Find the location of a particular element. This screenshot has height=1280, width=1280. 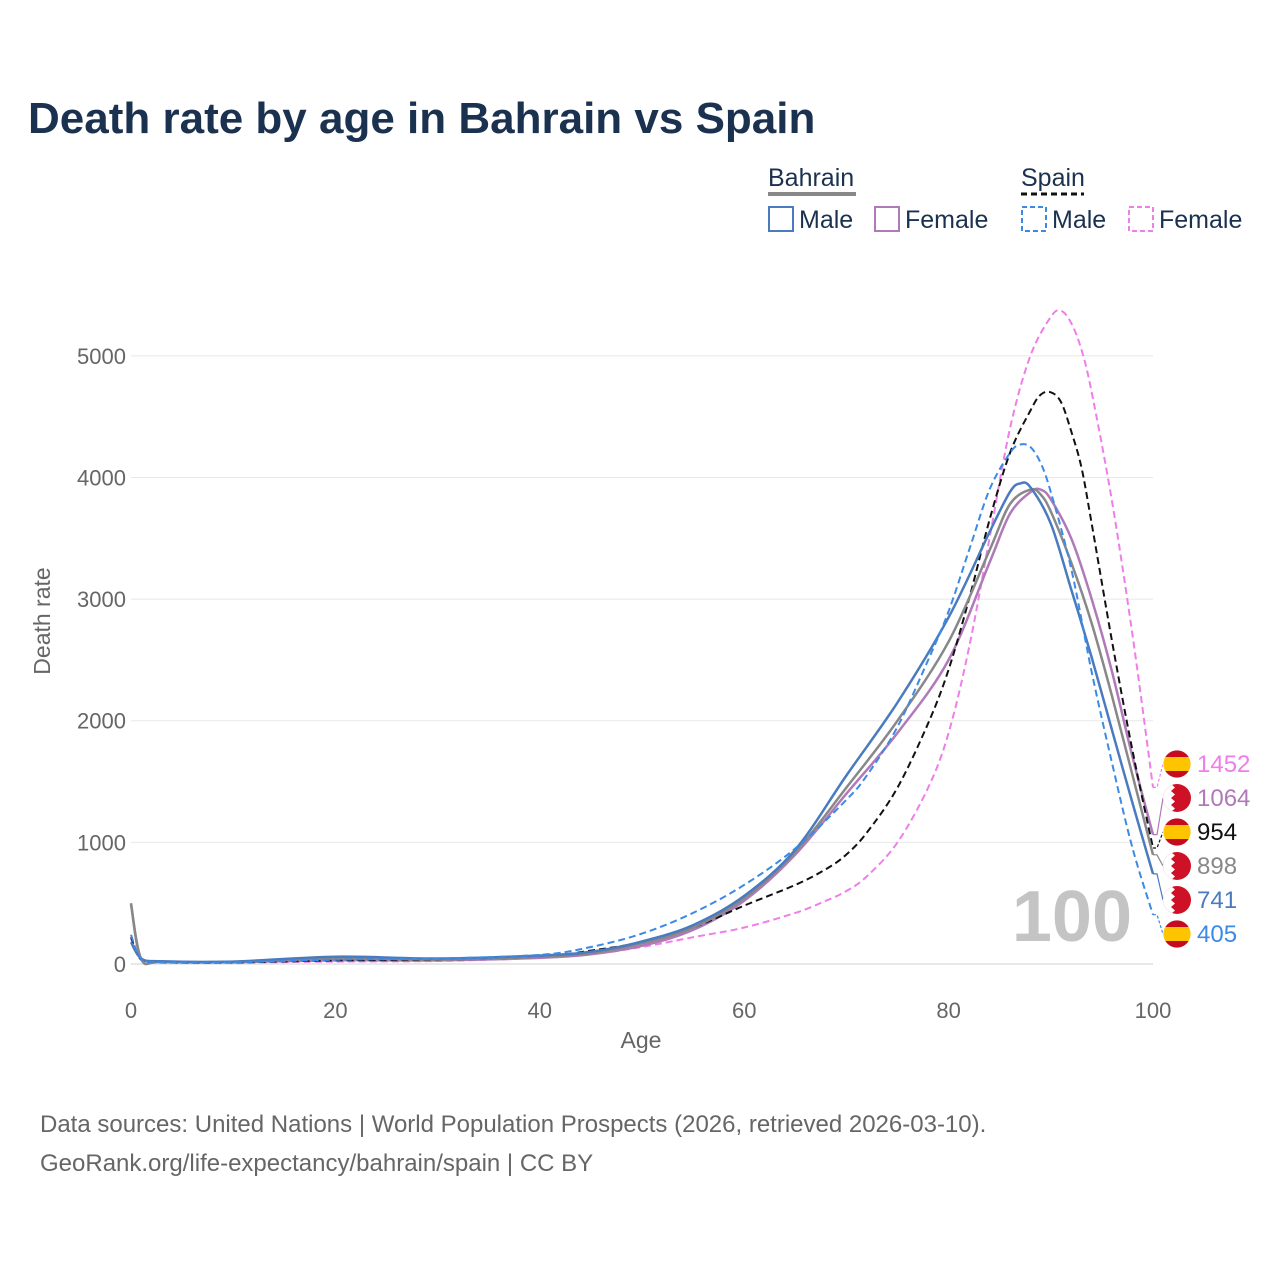

end-connector-spain-male is located at coordinates (1158, 924).